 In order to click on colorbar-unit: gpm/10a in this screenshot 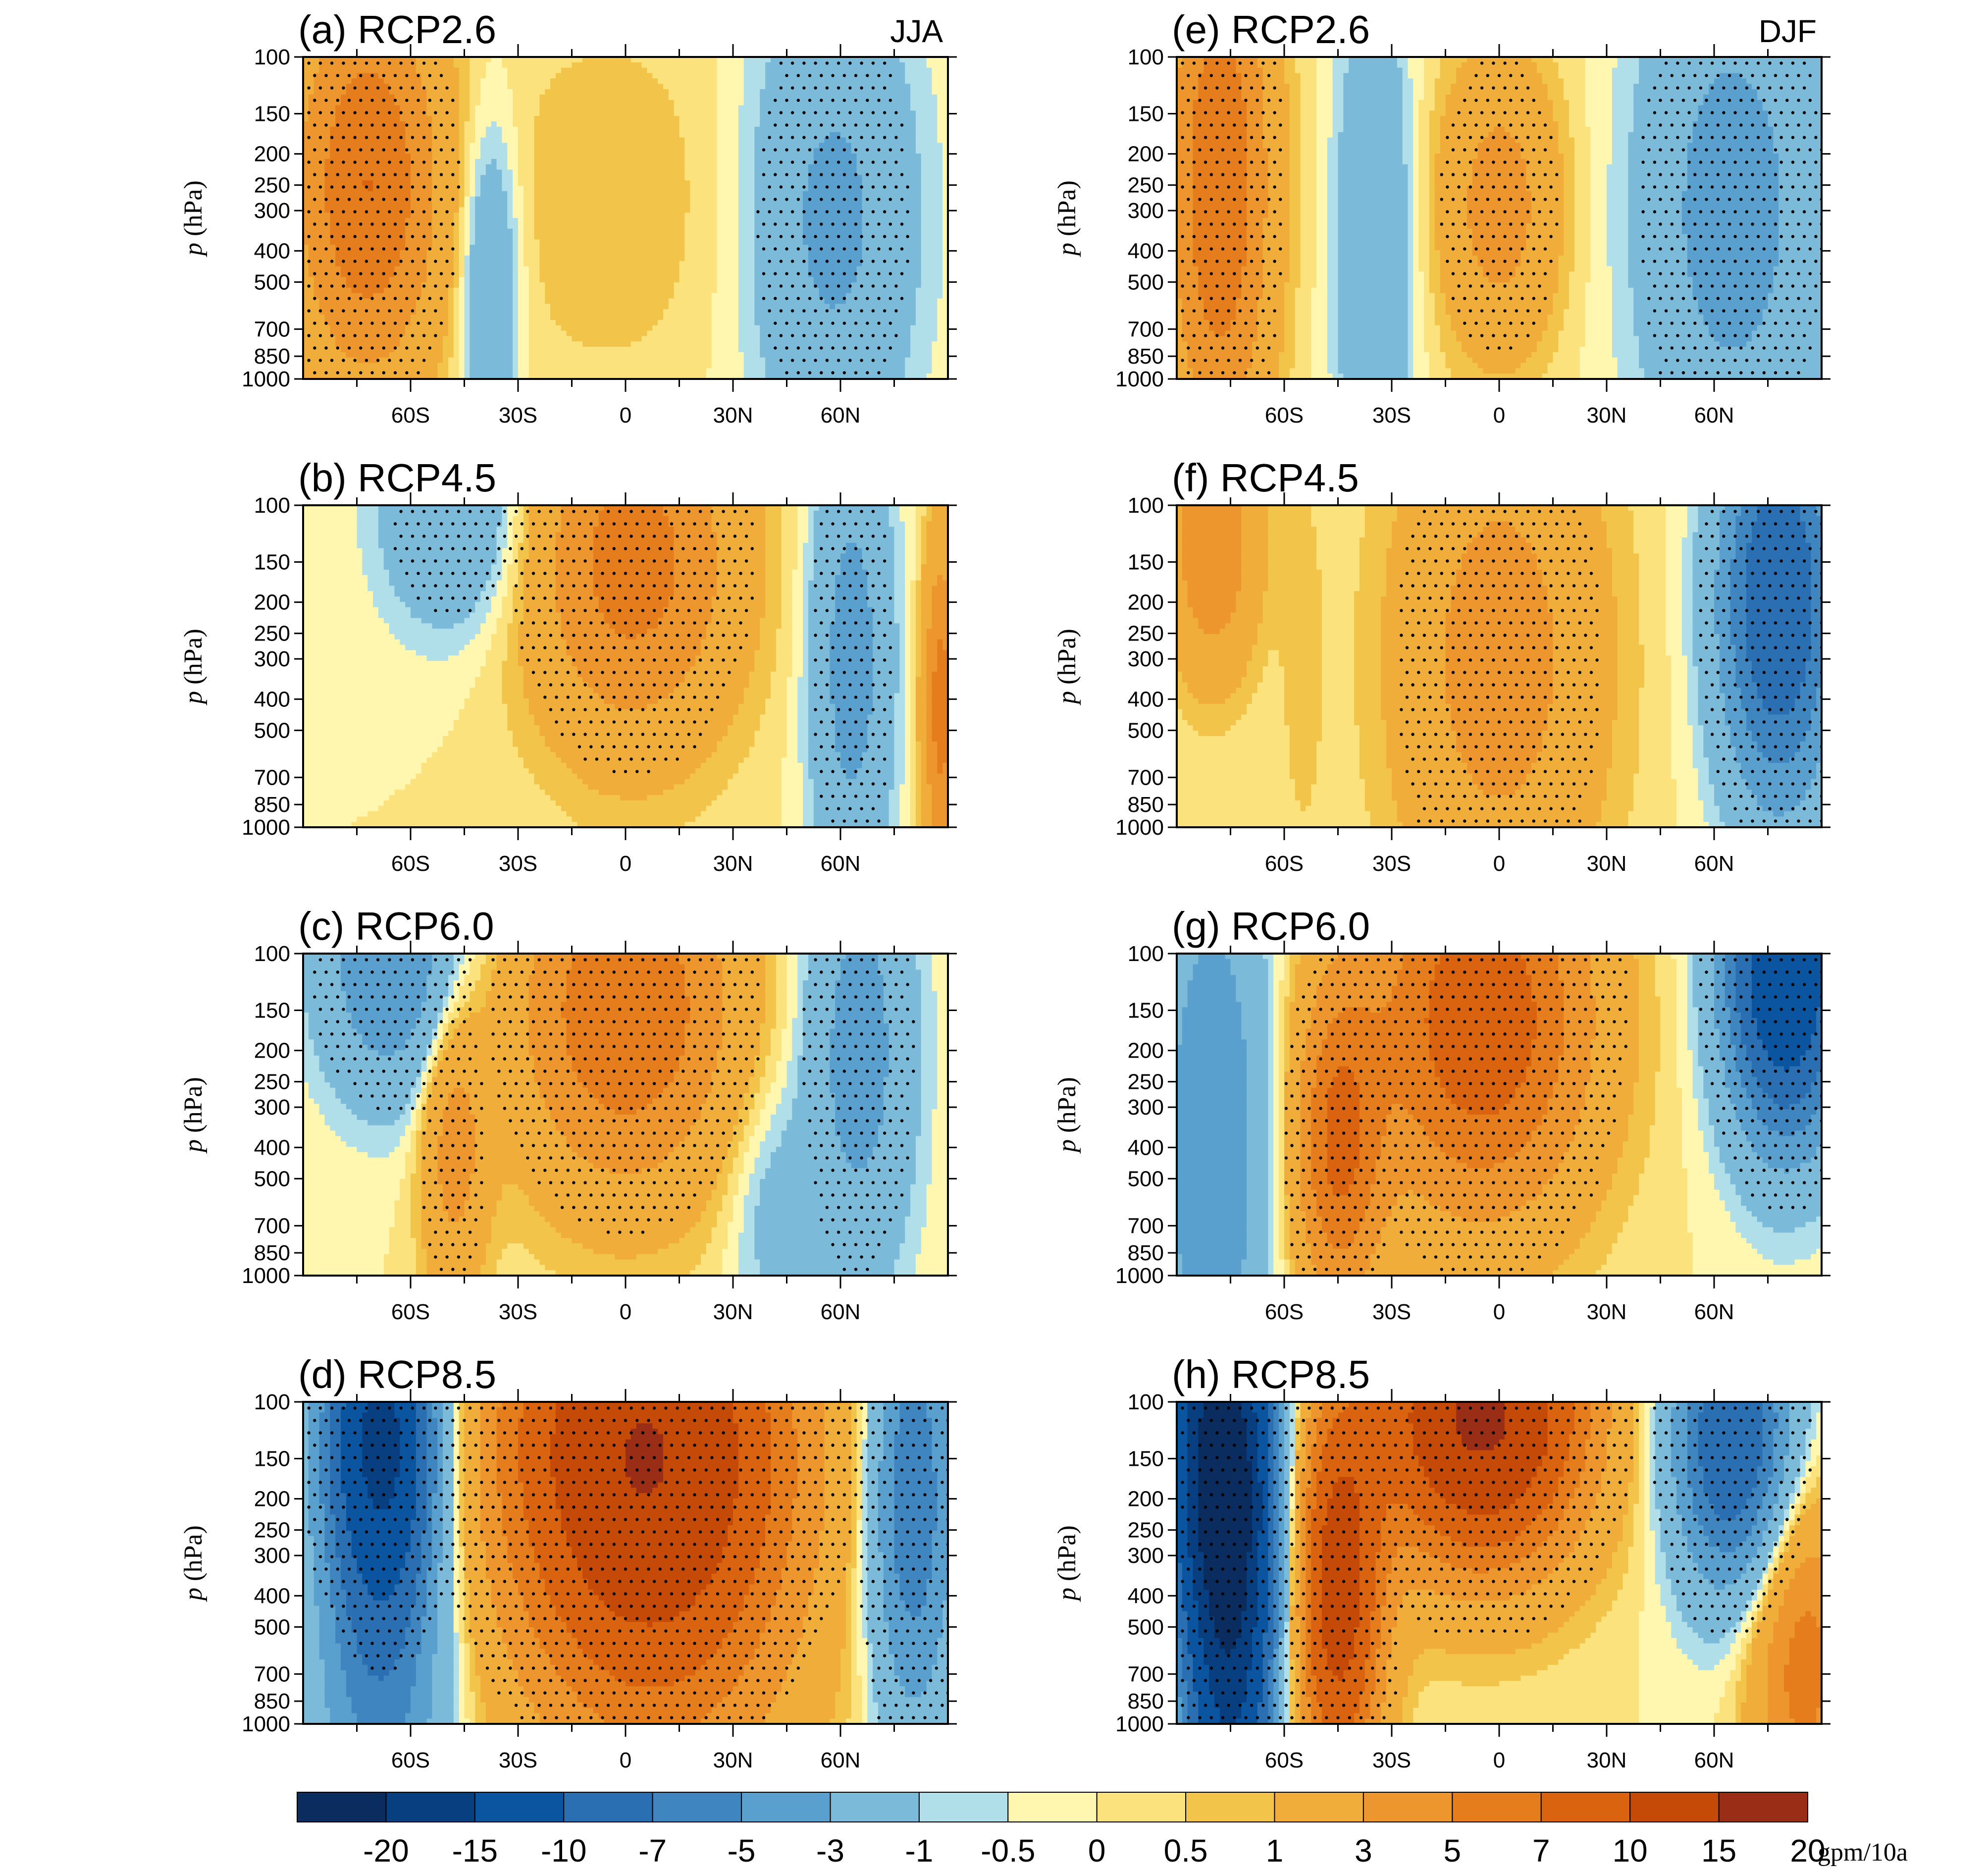, I will do `click(1863, 1853)`.